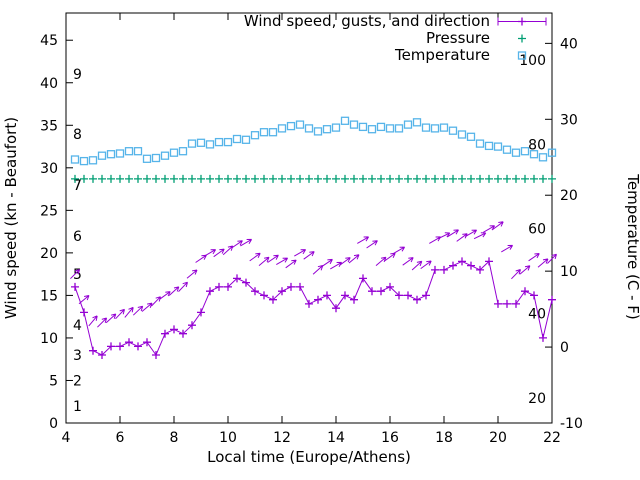 Image resolution: width=640 pixels, height=480 pixels. Describe the element at coordinates (53, 424) in the screenshot. I see `left-tick-label: 0` at that location.